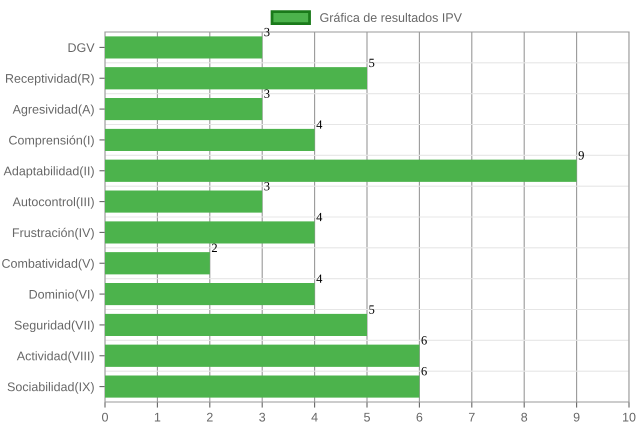  What do you see at coordinates (391, 17) in the screenshot?
I see `legend-label: Gráfica de resultados IPV` at bounding box center [391, 17].